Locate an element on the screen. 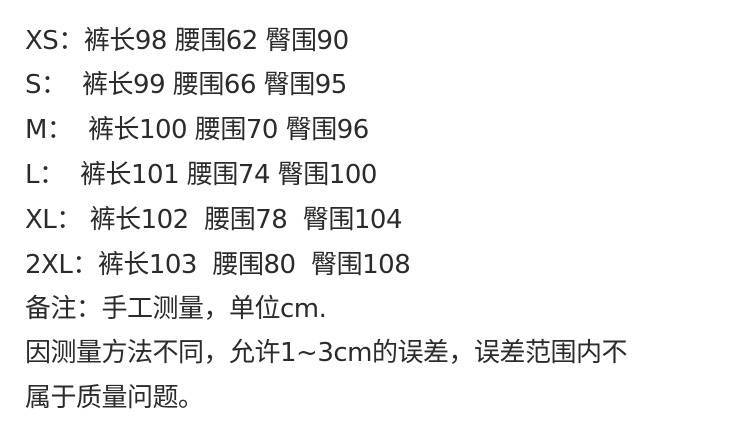  size-row-xl: XL： 裤长102 腰围78 臀围104 is located at coordinates (214, 220).